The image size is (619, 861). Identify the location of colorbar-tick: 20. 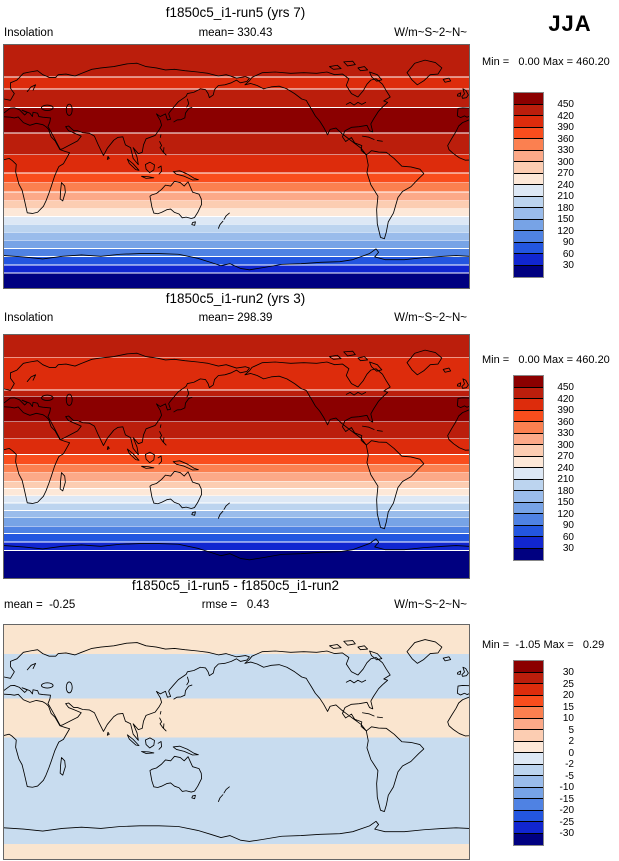
(568, 695).